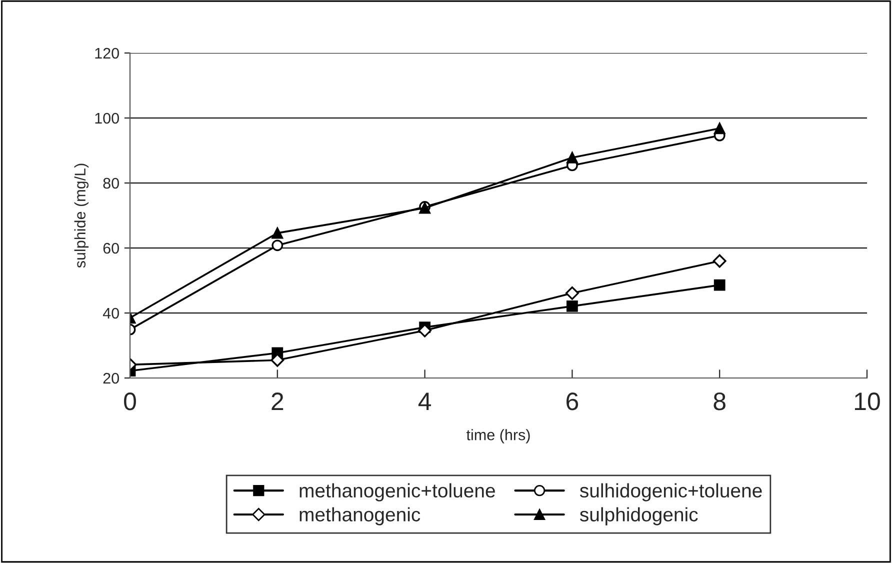 The height and width of the screenshot is (563, 892). I want to click on x-axis-title: time (hrs), so click(498, 436).